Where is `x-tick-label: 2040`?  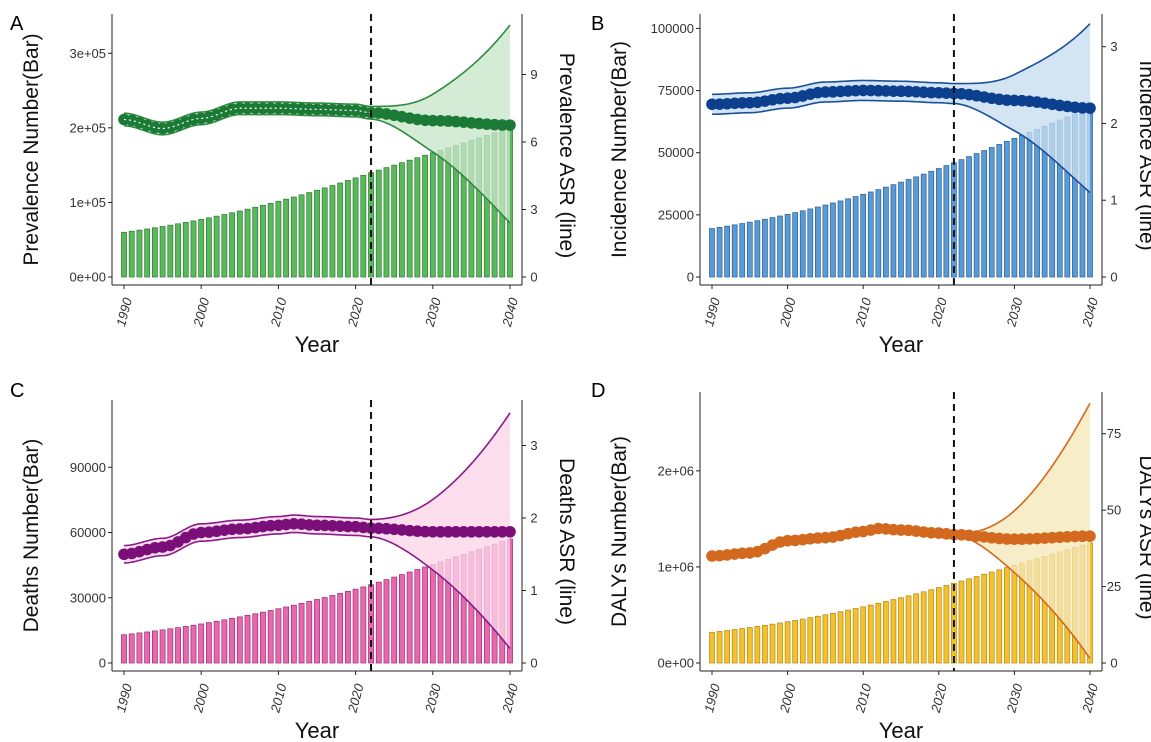
x-tick-label: 2040 is located at coordinates (1090, 312).